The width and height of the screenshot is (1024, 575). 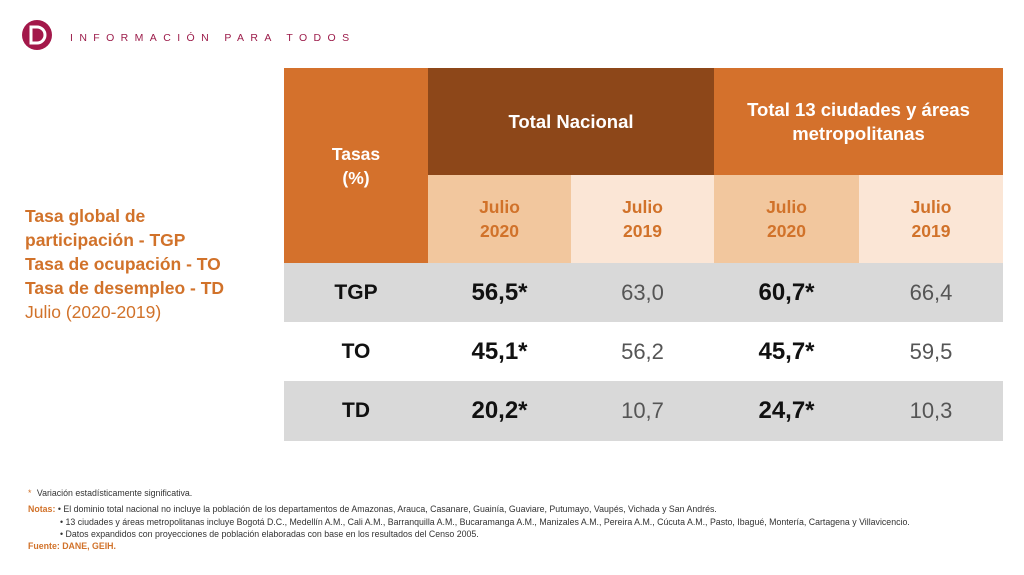 I want to click on value-to-nacional-2019: 56,2, so click(x=642, y=351).